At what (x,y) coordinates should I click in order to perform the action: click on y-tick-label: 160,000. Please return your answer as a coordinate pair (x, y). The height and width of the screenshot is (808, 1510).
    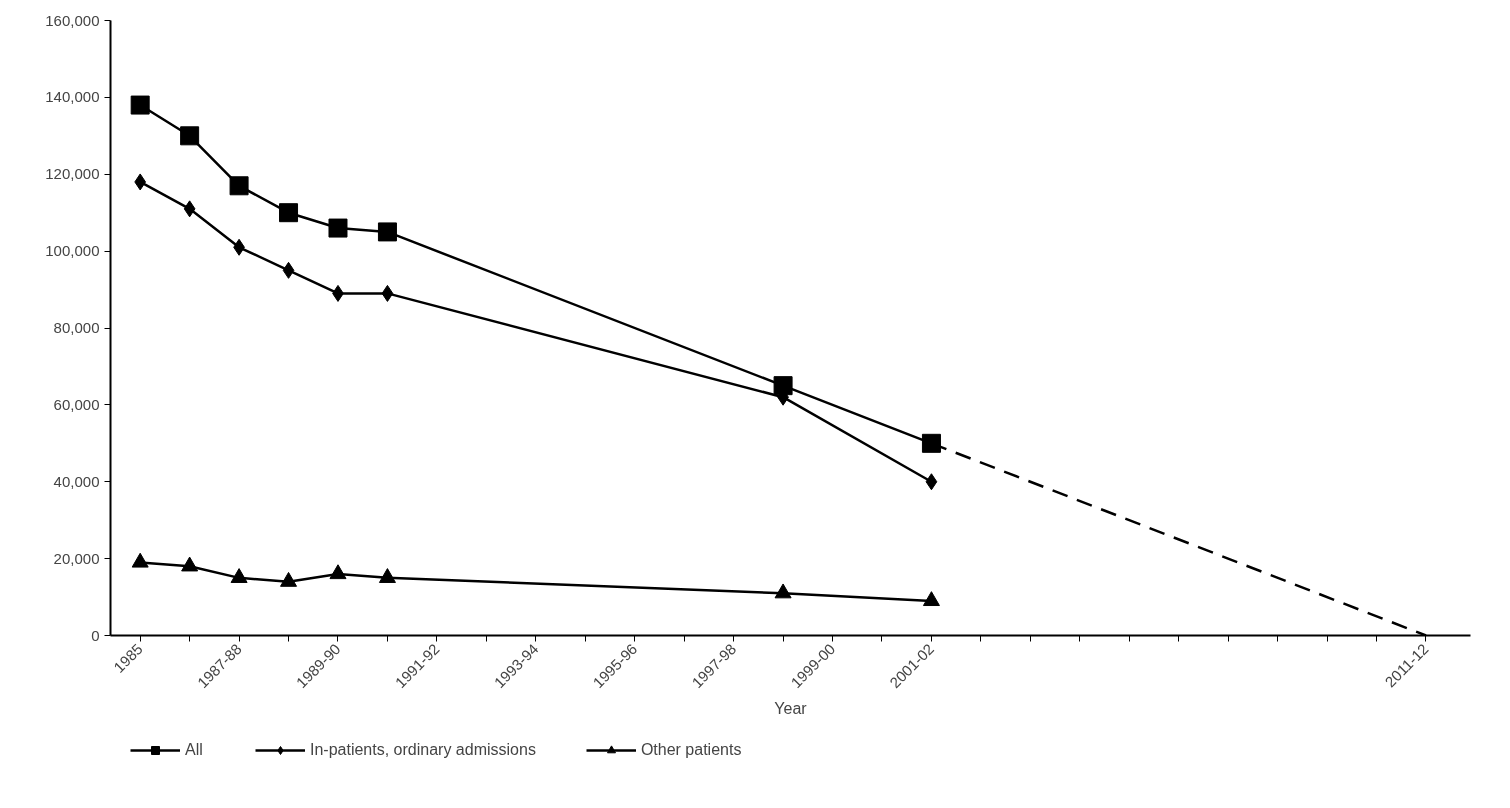
    Looking at the image, I should click on (72, 20).